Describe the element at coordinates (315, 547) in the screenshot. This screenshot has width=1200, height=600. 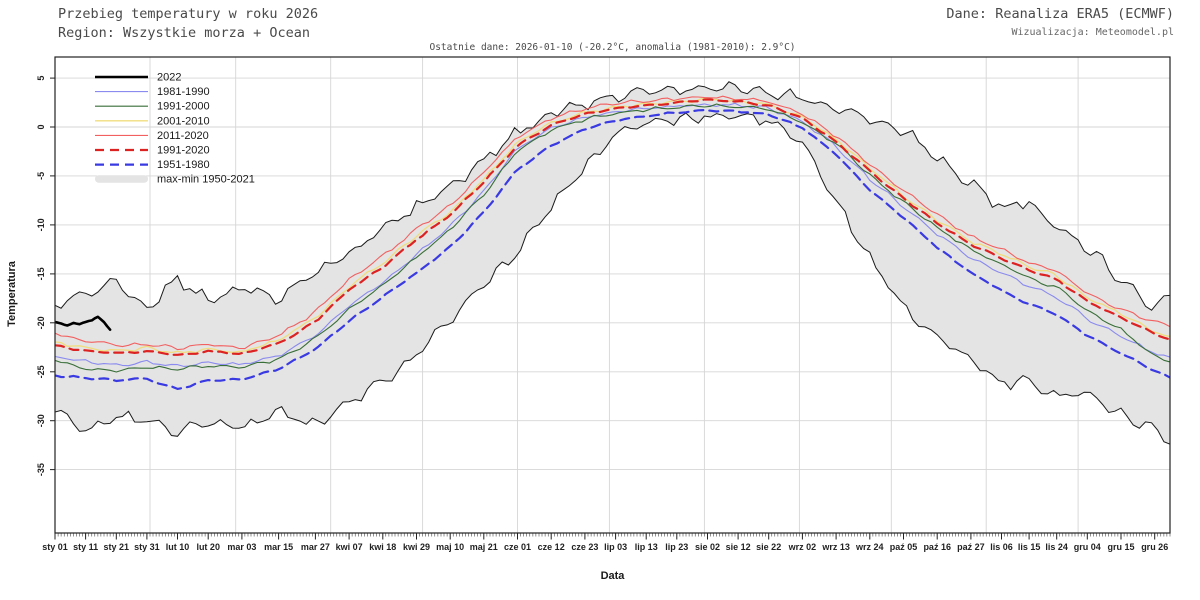
I see `x-tick-label: mar 27` at that location.